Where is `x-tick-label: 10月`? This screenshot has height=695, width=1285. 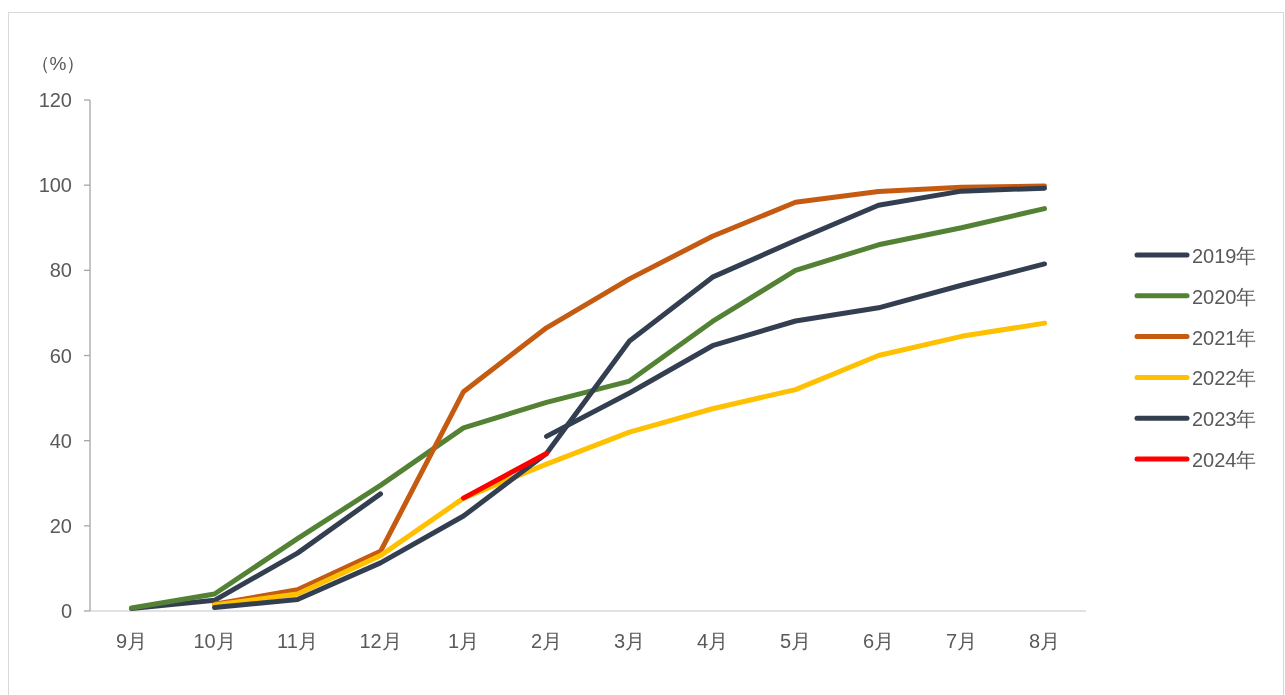
x-tick-label: 10月 is located at coordinates (214, 641).